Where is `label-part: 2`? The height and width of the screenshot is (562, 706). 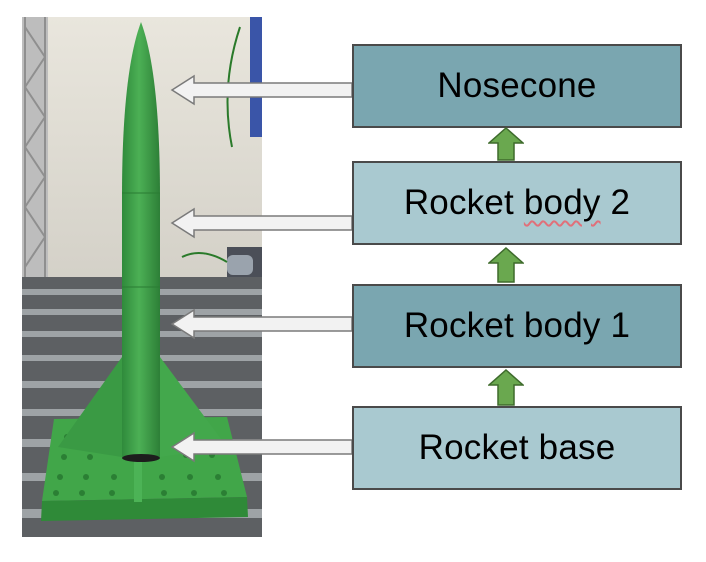 label-part: 2 is located at coordinates (615, 202).